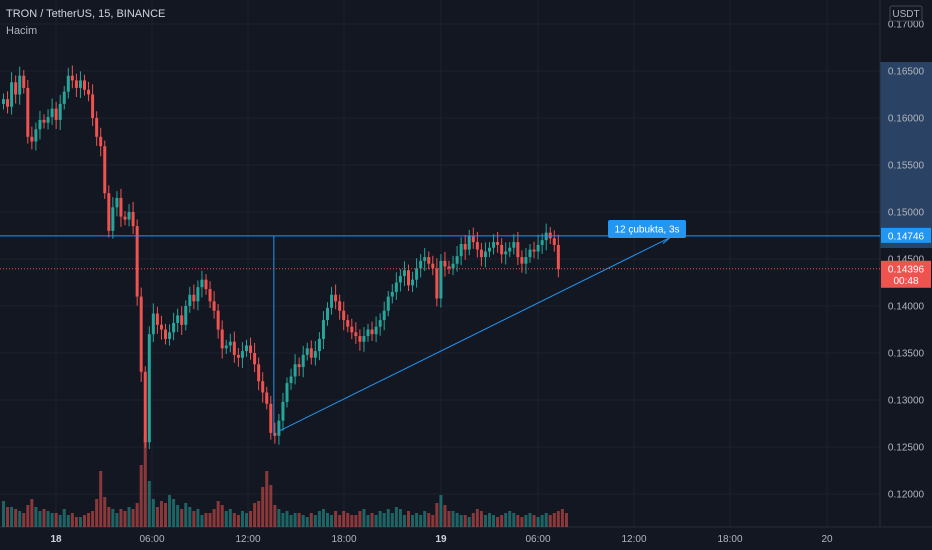  Describe the element at coordinates (22, 31) in the screenshot. I see `volume-indicator-label: Hacim` at that location.